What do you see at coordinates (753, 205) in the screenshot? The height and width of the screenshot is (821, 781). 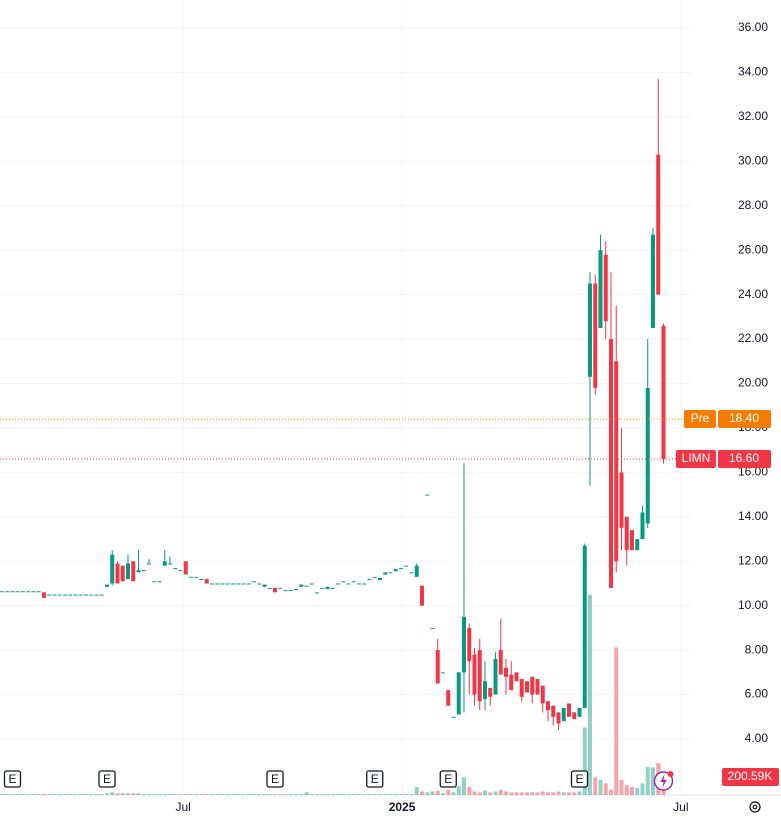 I see `y-tick-label: 28.00` at bounding box center [753, 205].